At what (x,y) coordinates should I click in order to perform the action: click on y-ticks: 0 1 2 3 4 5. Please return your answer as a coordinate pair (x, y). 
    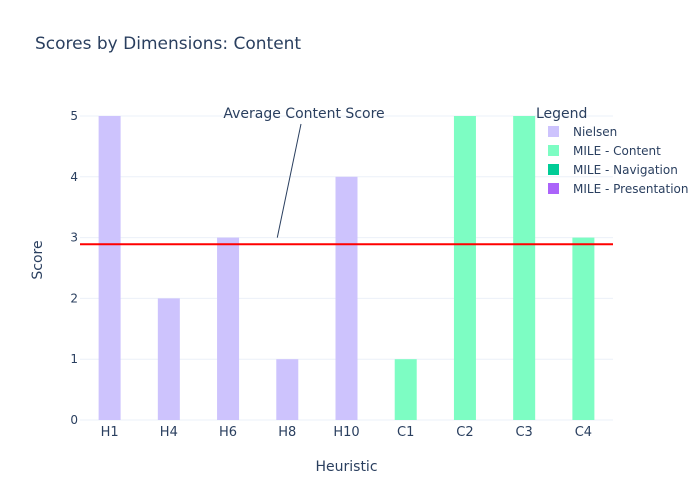
    Looking at the image, I should click on (74, 268).